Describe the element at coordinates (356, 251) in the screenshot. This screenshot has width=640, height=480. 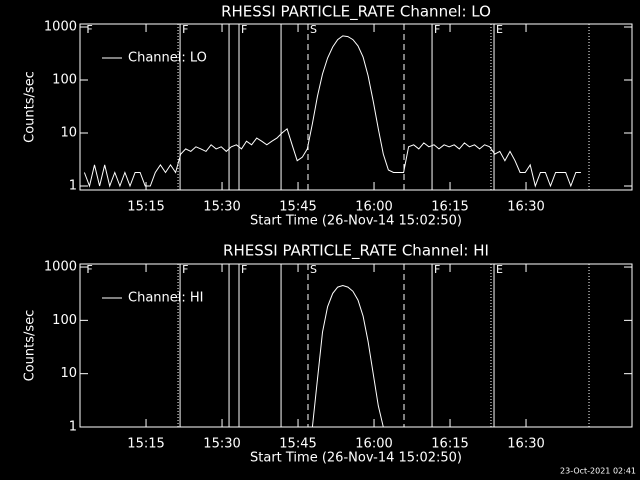
I see `chart-title: RHESSI PARTICLE_RATE Channel: HI` at that location.